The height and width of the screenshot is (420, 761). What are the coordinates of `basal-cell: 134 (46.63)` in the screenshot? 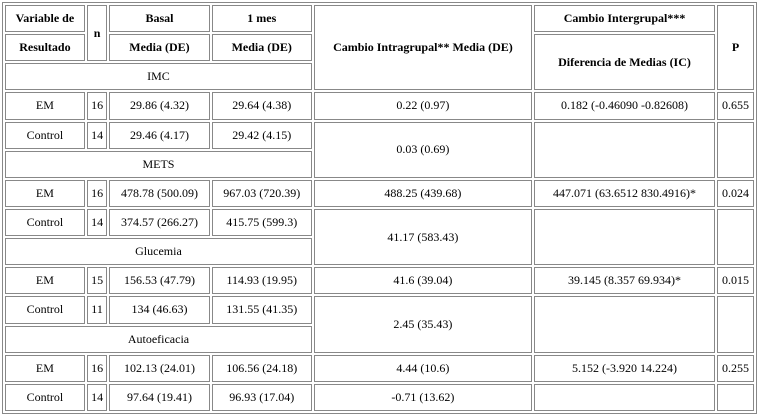 It's located at (159, 310).